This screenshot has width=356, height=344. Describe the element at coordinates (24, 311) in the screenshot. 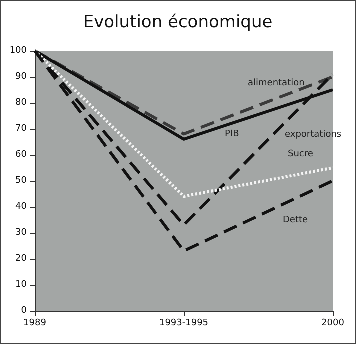

I see `y-tick-label: 0` at that location.